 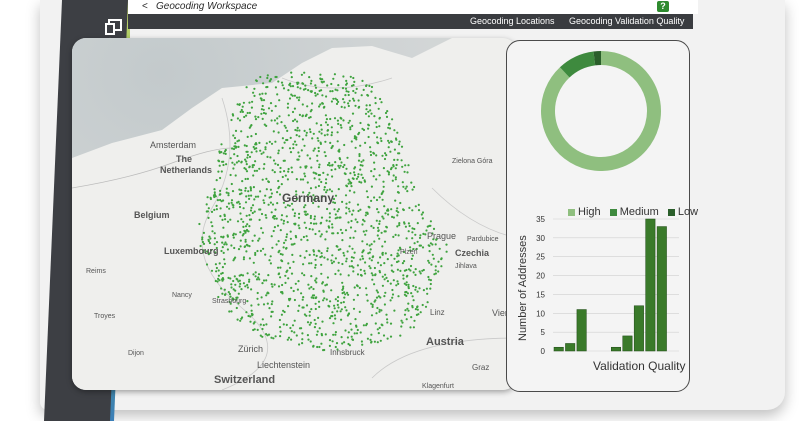 What do you see at coordinates (145, 6) in the screenshot?
I see `back-button: <` at bounding box center [145, 6].